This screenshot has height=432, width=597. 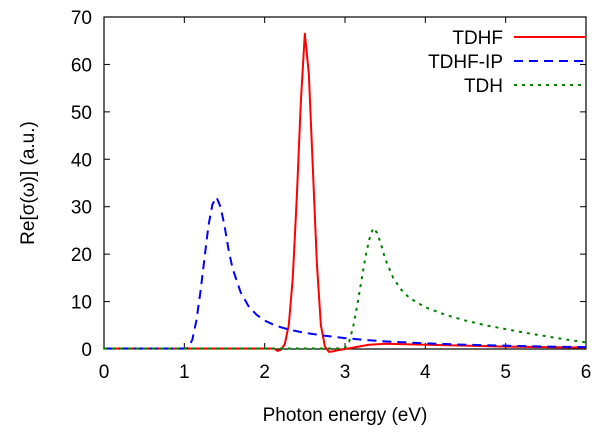 I want to click on x-tick-label: 3, so click(x=345, y=372).